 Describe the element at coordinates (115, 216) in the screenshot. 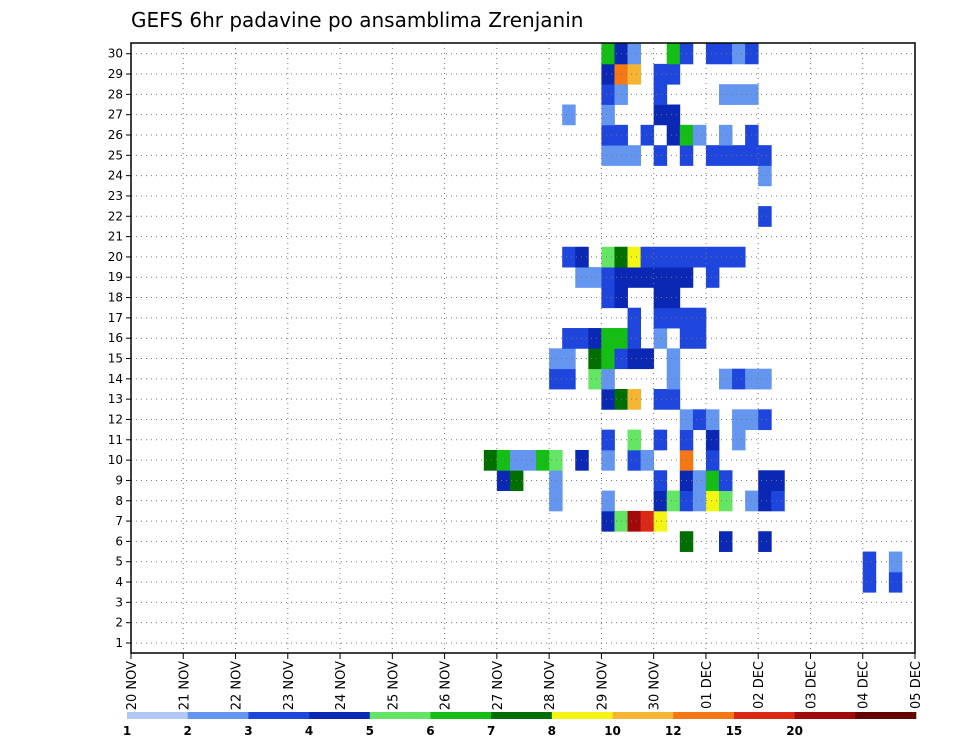

I see `y-tick-label: 22` at that location.